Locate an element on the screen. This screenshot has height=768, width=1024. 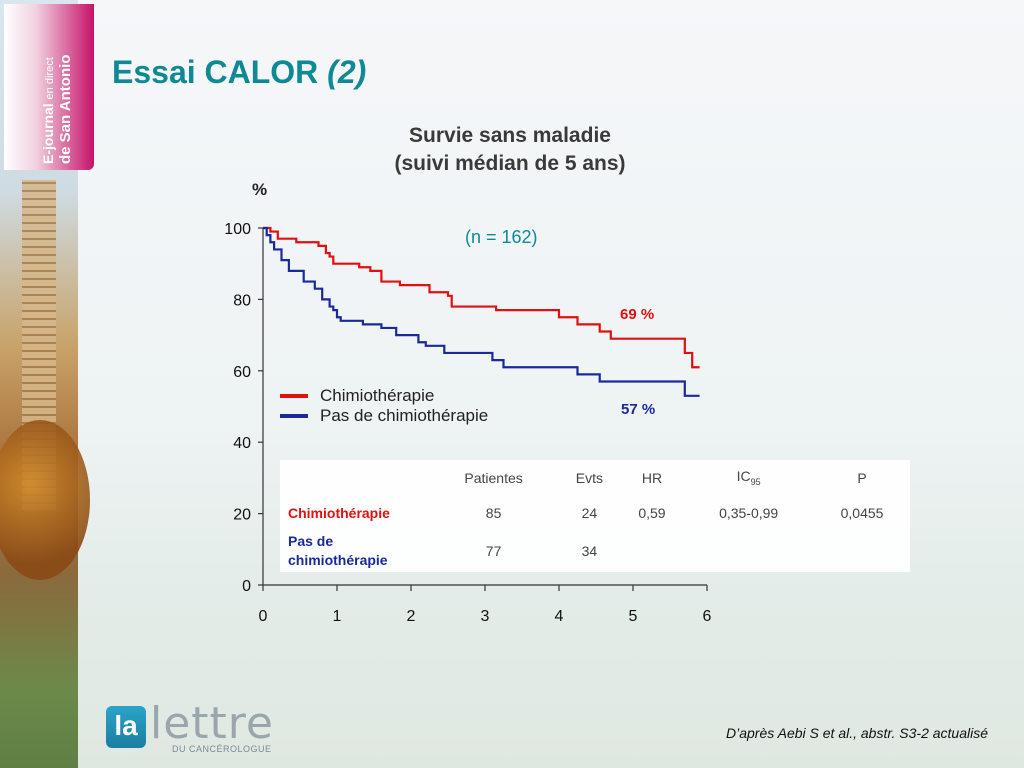
km-curve-no-chimio is located at coordinates (481, 311).